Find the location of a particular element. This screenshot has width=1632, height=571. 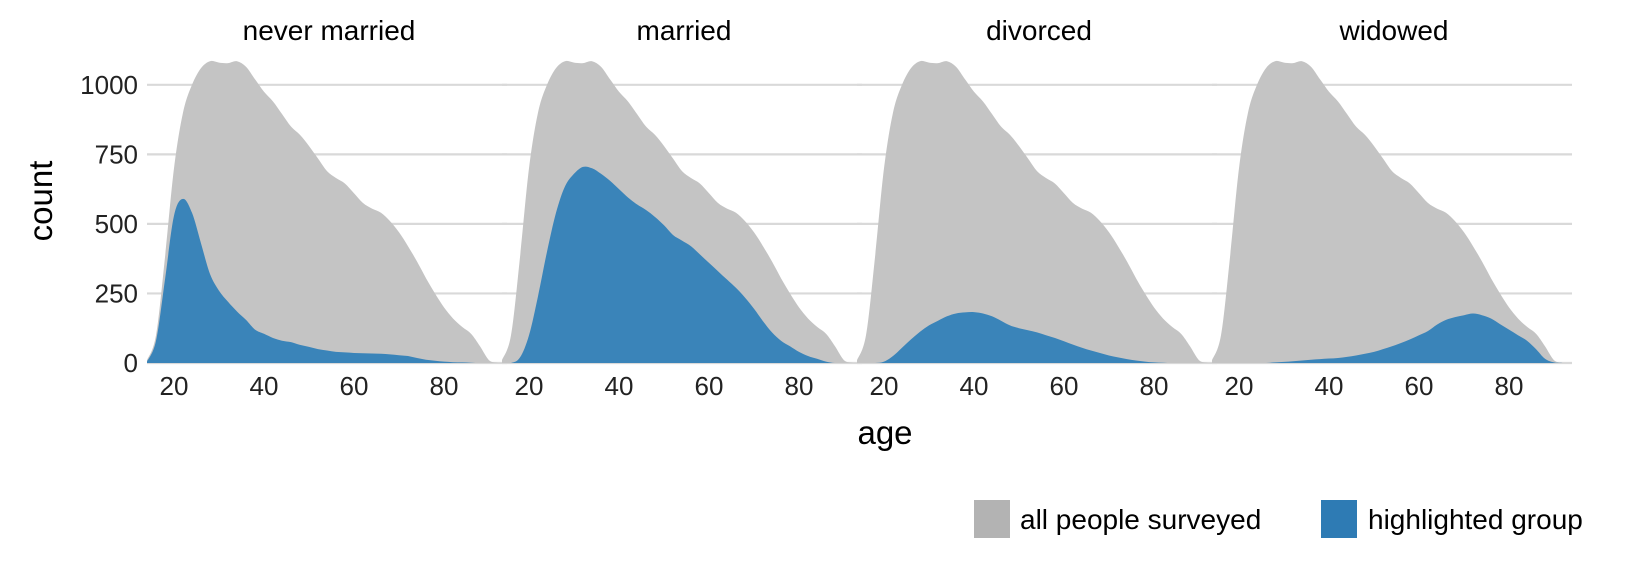

facet-panel: never married 20 40 60 80 is located at coordinates (327, 208).